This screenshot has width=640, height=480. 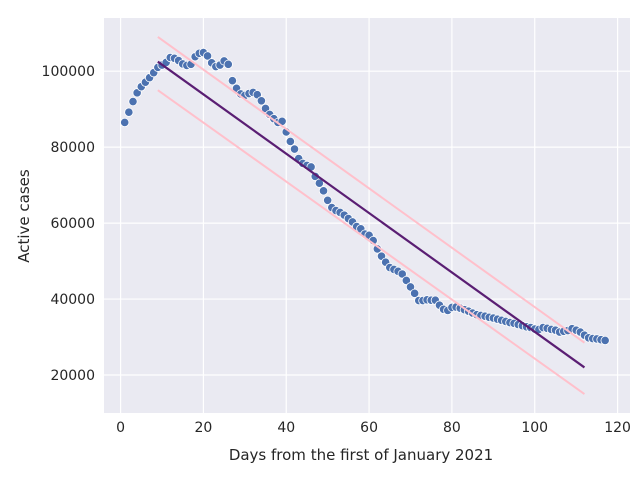 What do you see at coordinates (617, 428) in the screenshot?
I see `x-tick-label: 120` at bounding box center [617, 428].